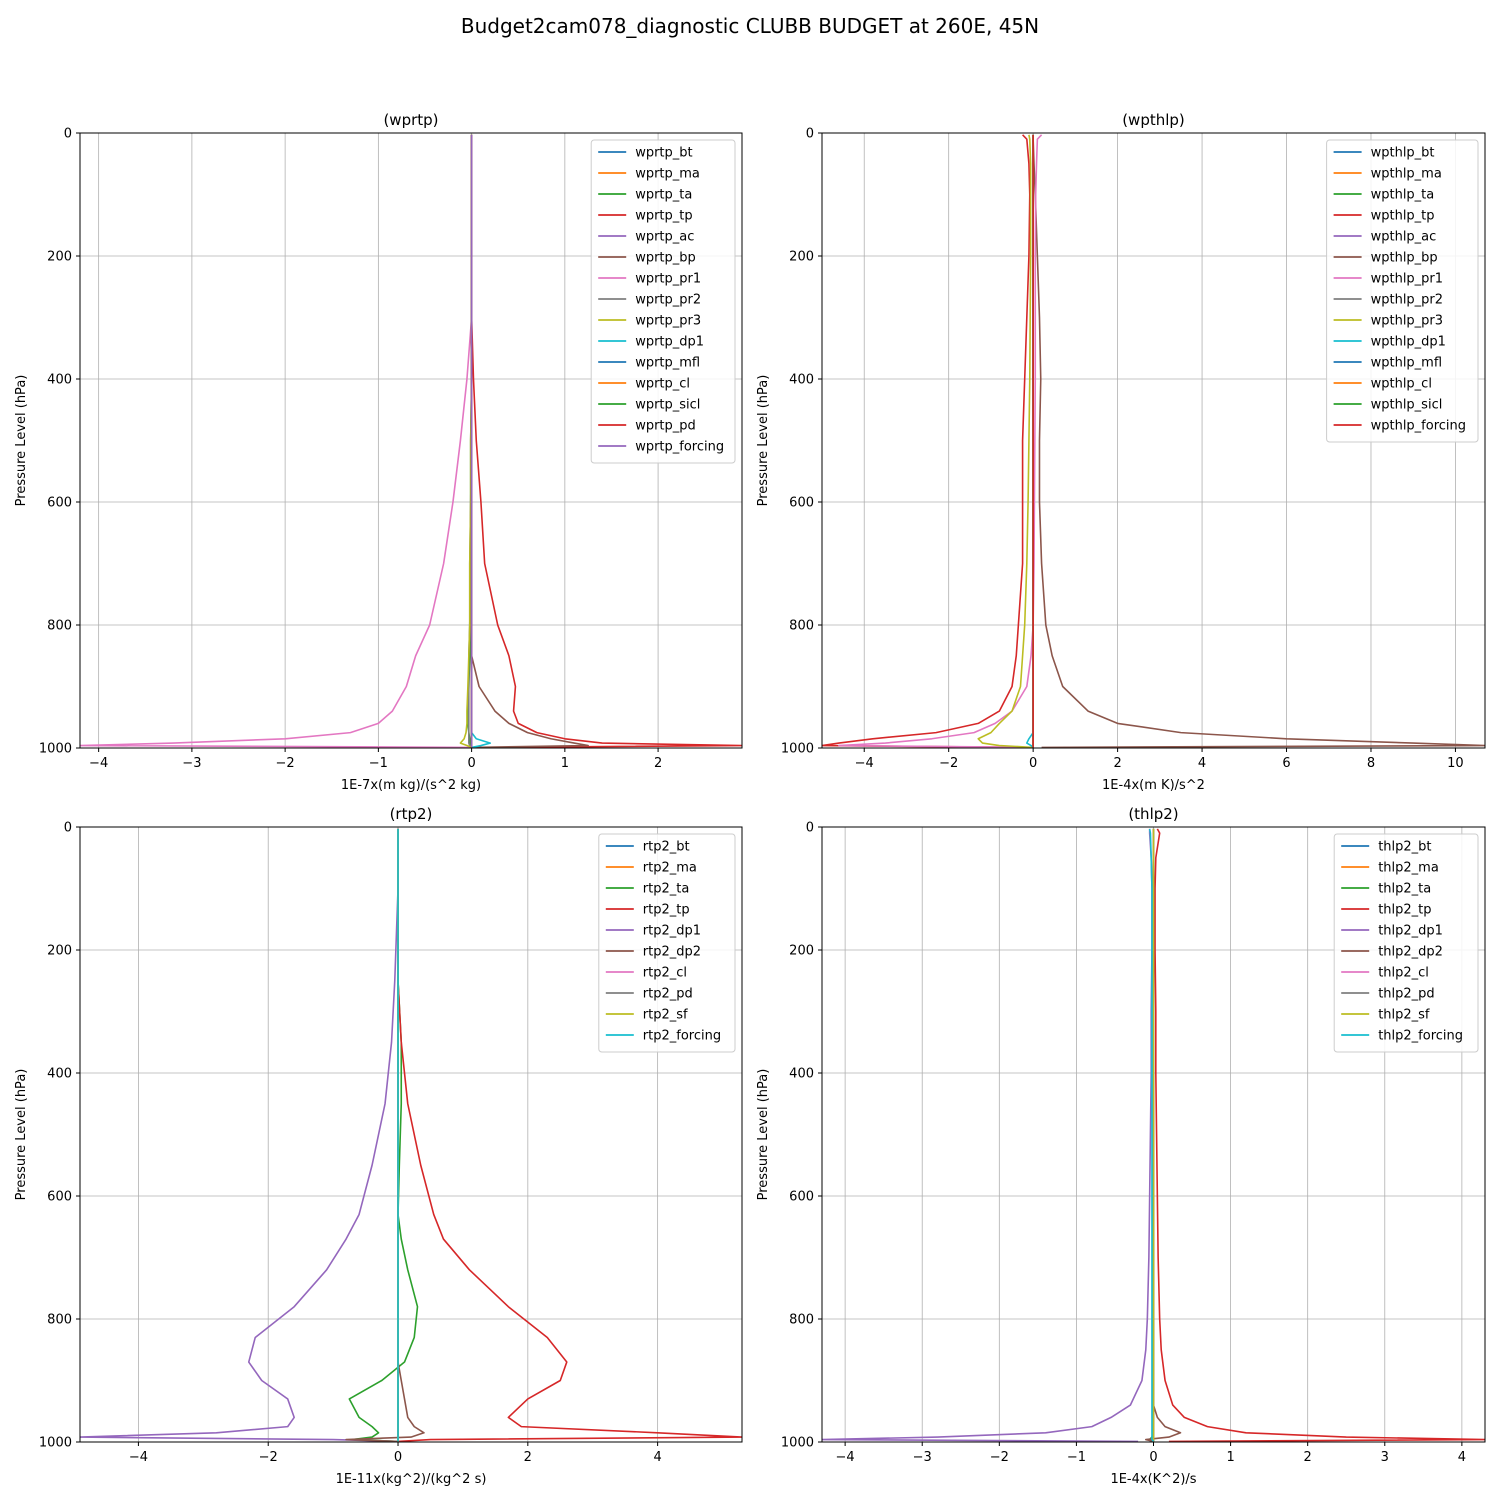 The image size is (1500, 1500). Describe the element at coordinates (1404, 258) in the screenshot. I see `legend-entry-wpthlp_bp: wpthlp_bp` at that location.